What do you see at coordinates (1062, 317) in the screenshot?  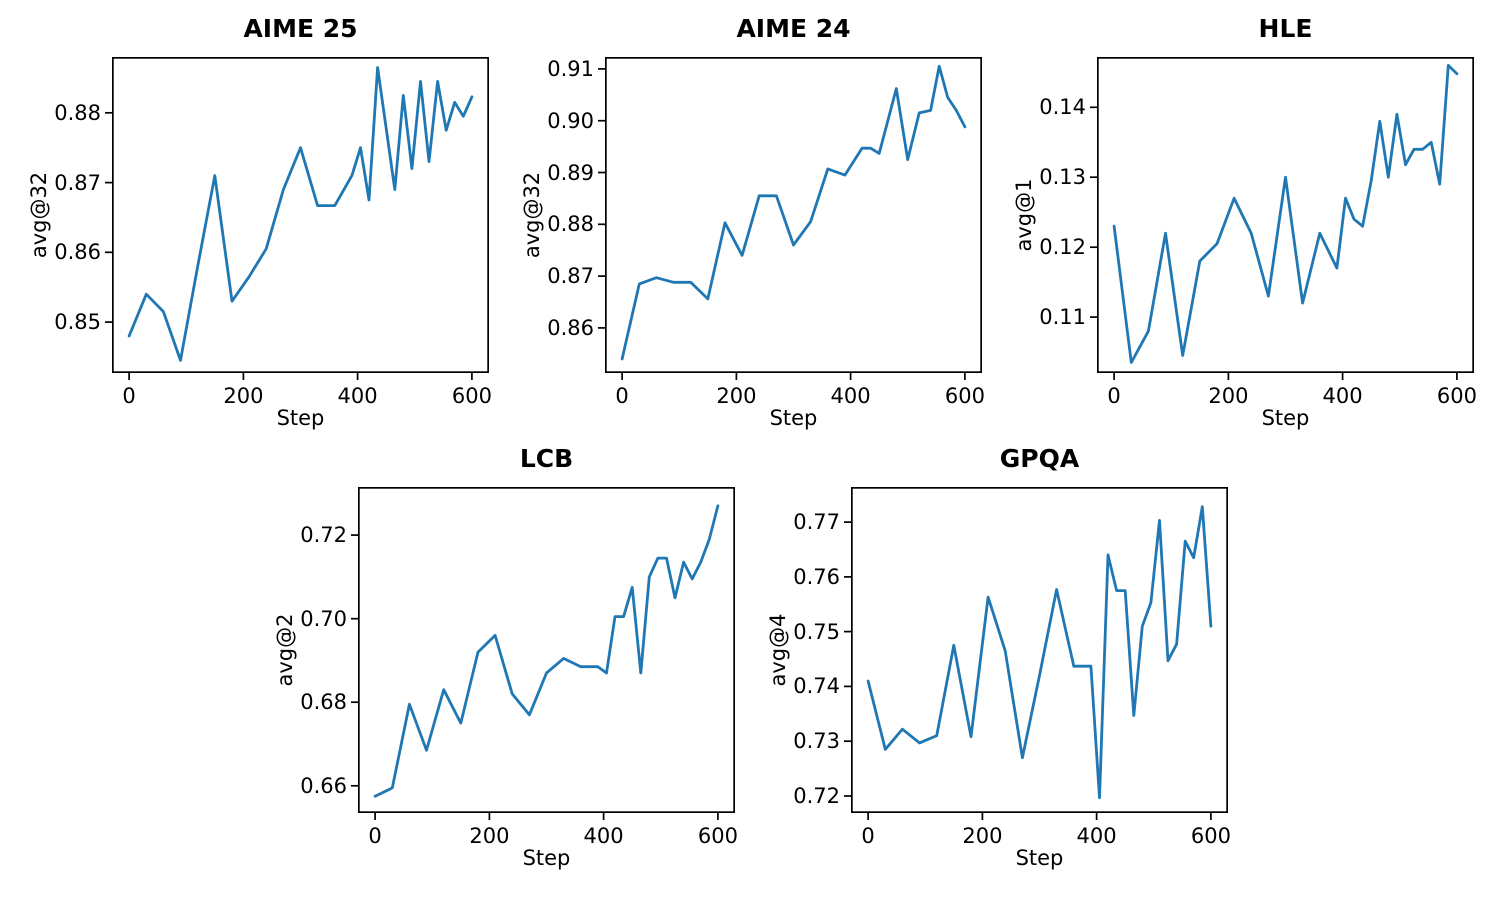 I see `y-tick-label: 0.11` at bounding box center [1062, 317].